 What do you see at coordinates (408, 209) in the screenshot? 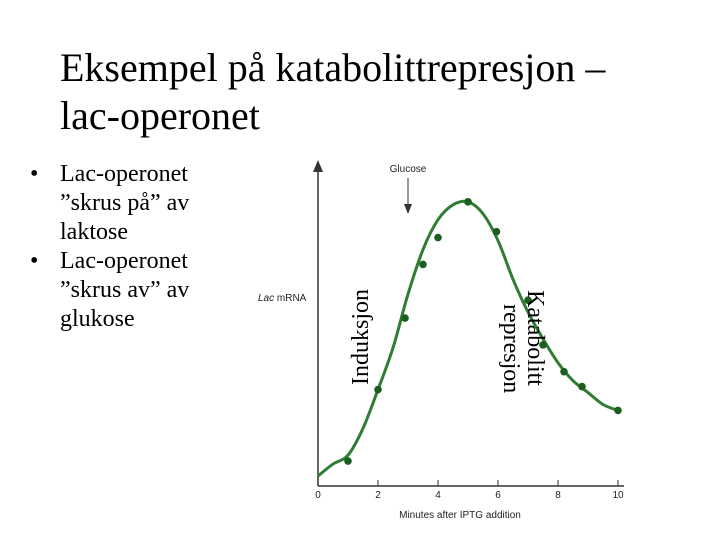
I see `glucose-arrowhead-icon` at bounding box center [408, 209].